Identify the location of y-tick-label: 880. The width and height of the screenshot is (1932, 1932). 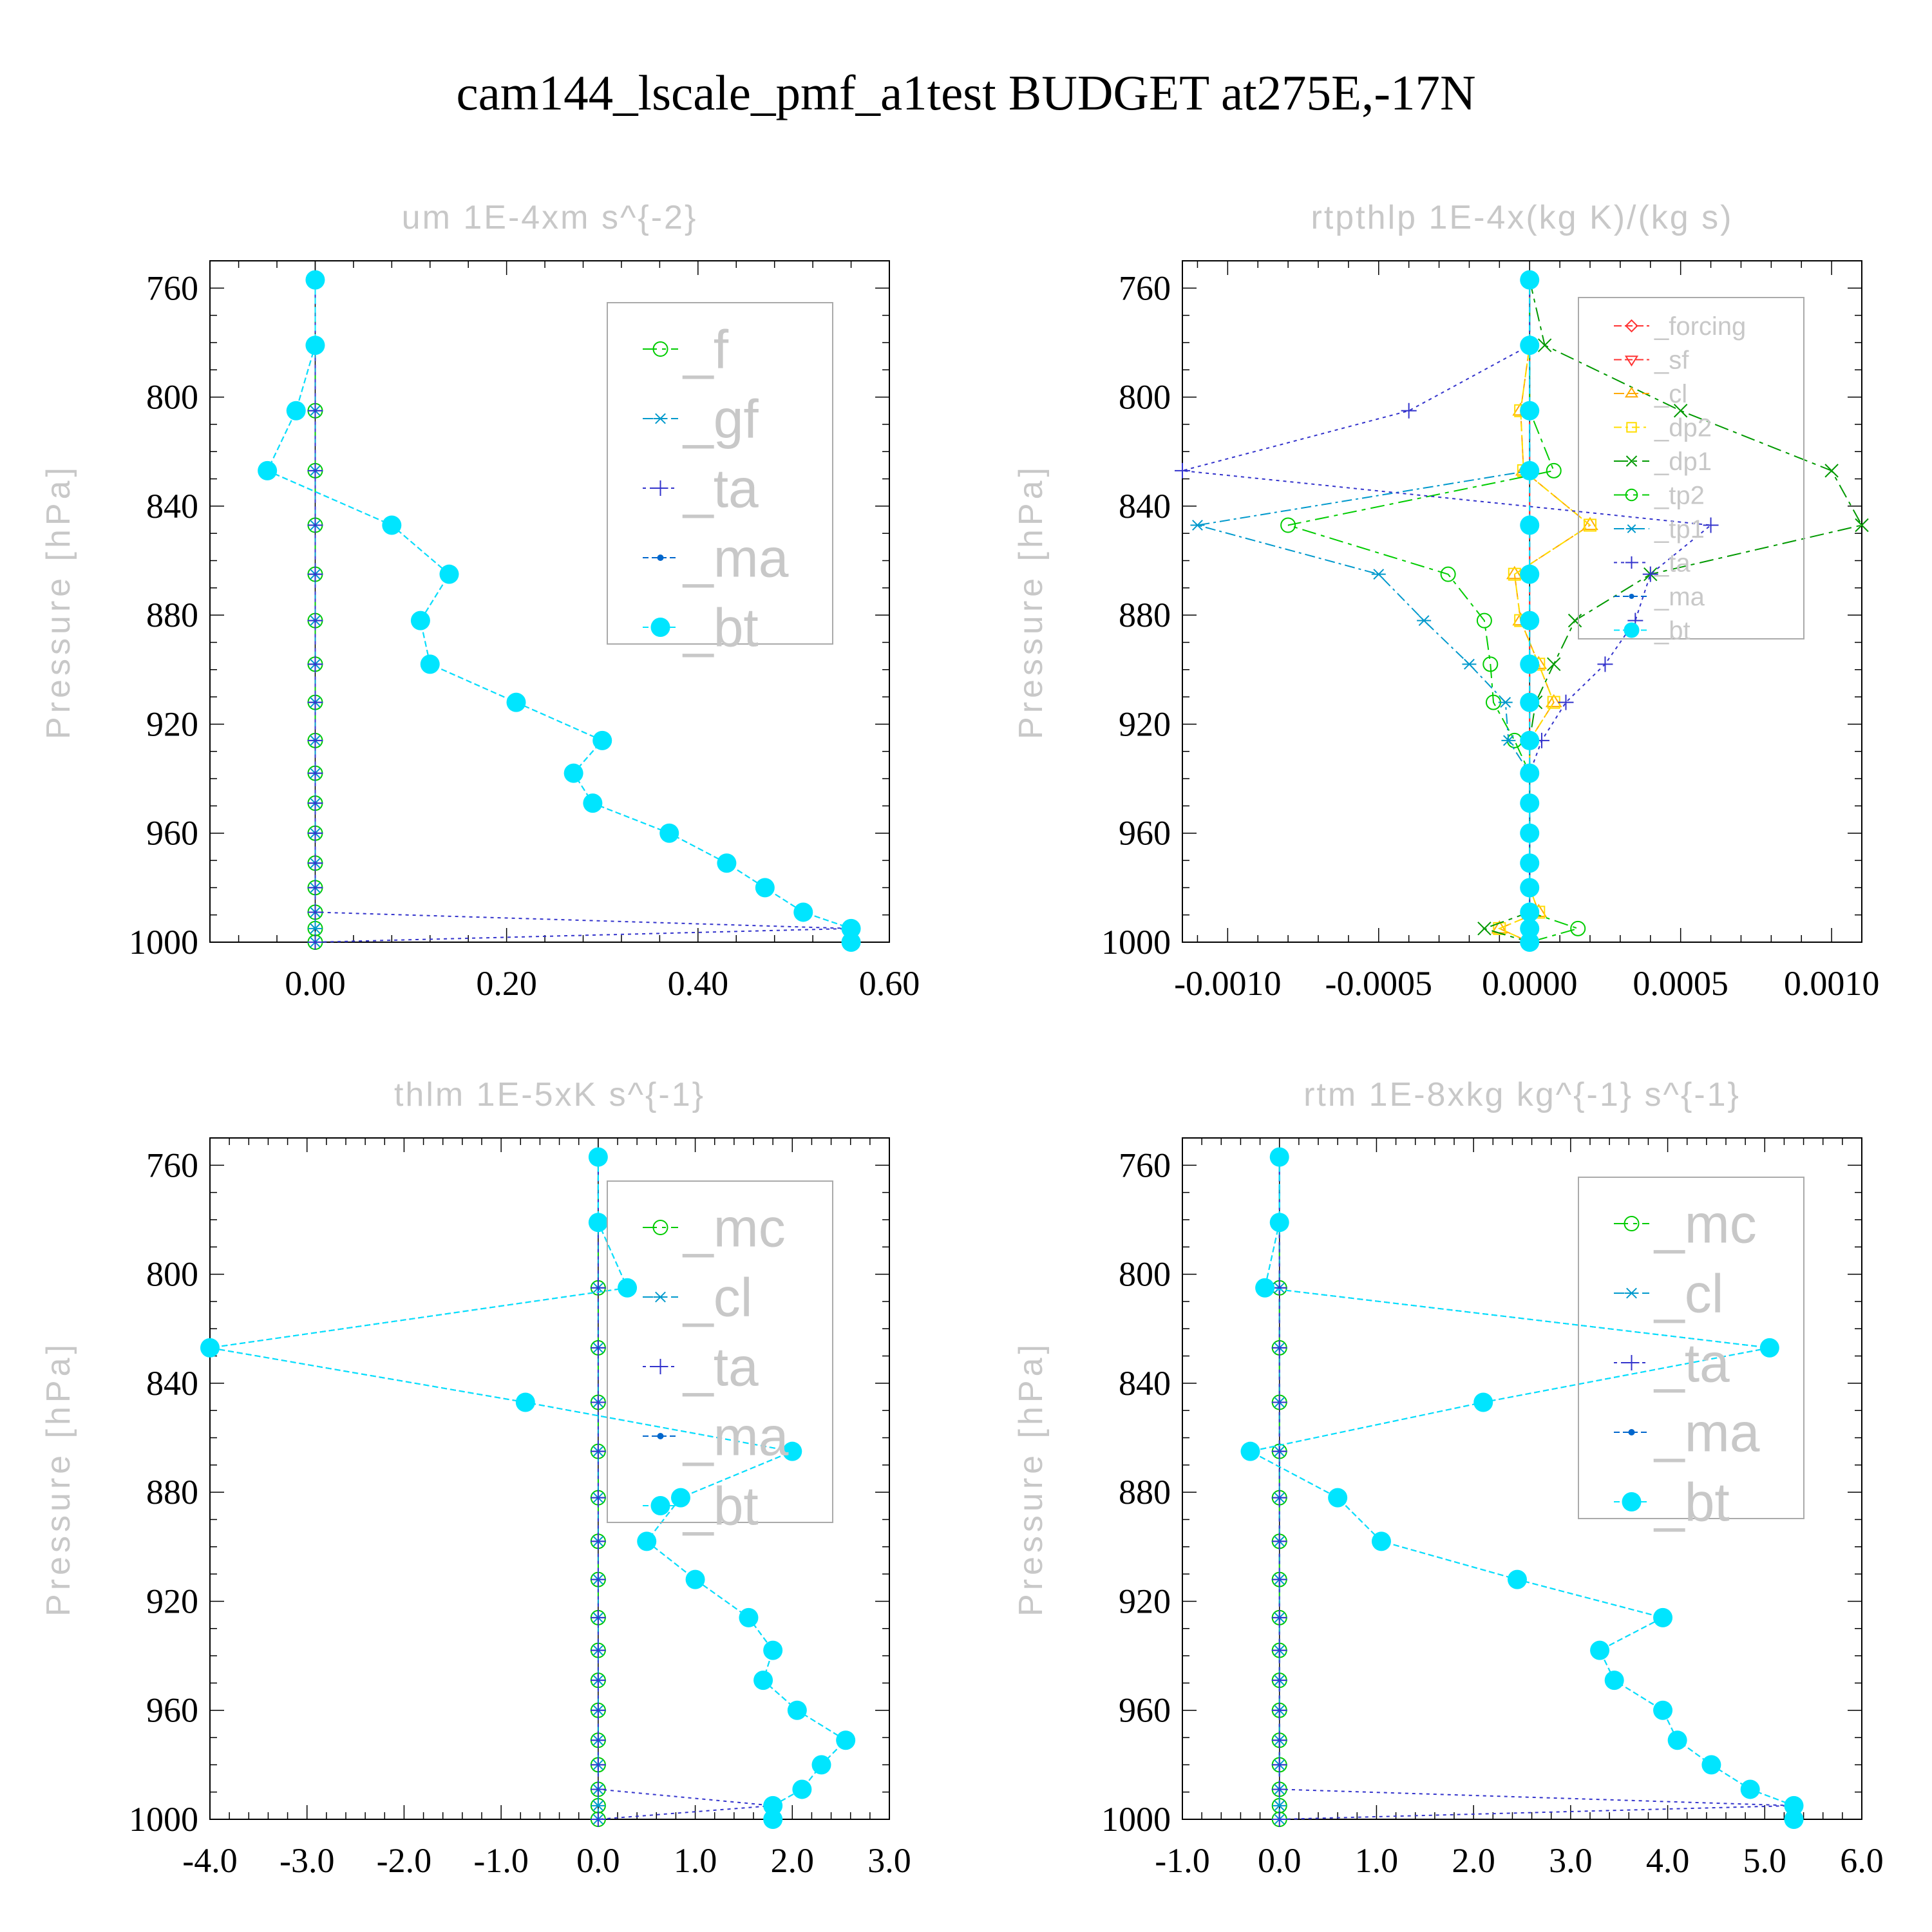
(1145, 615).